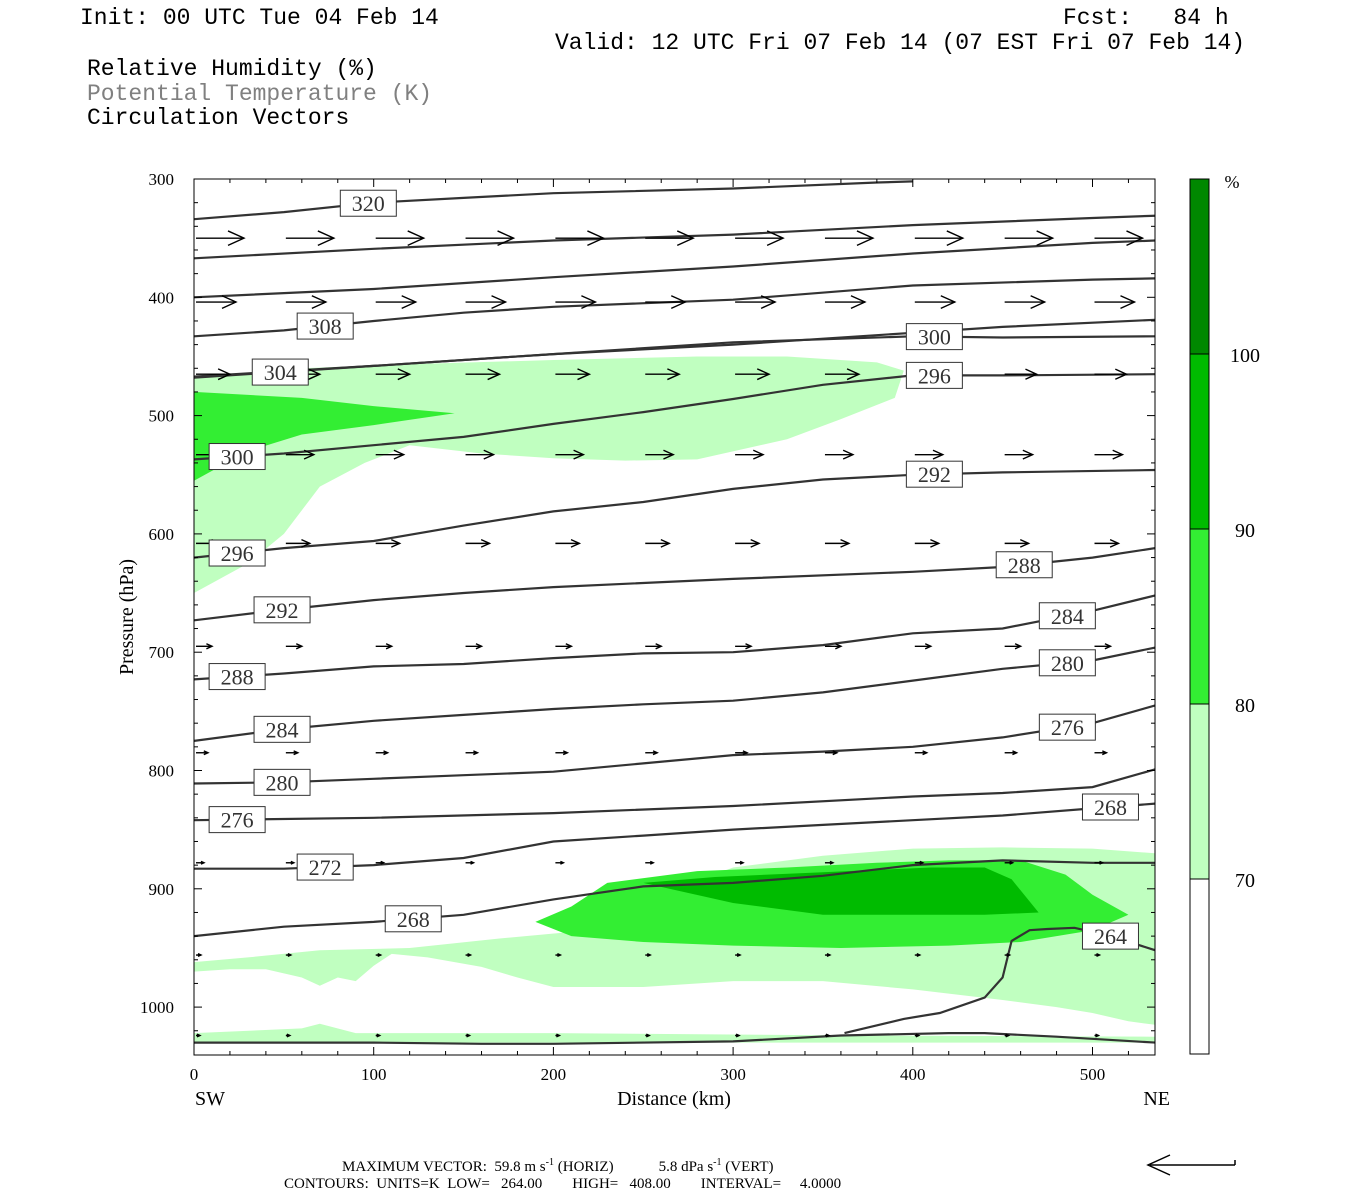  What do you see at coordinates (668, 1167) in the screenshot?
I see `max-vector-vert-value: 5.8` at bounding box center [668, 1167].